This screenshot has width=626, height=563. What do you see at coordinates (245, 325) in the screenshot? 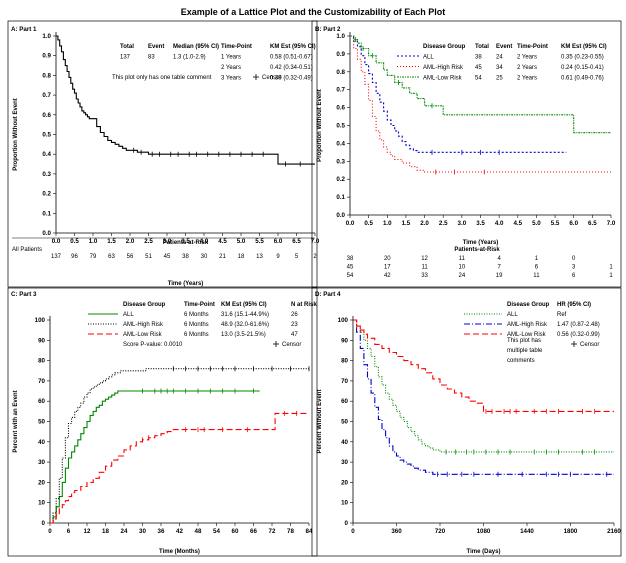
I see `table-cell: 48.9 (32.0-61.6%)` at bounding box center [245, 325].